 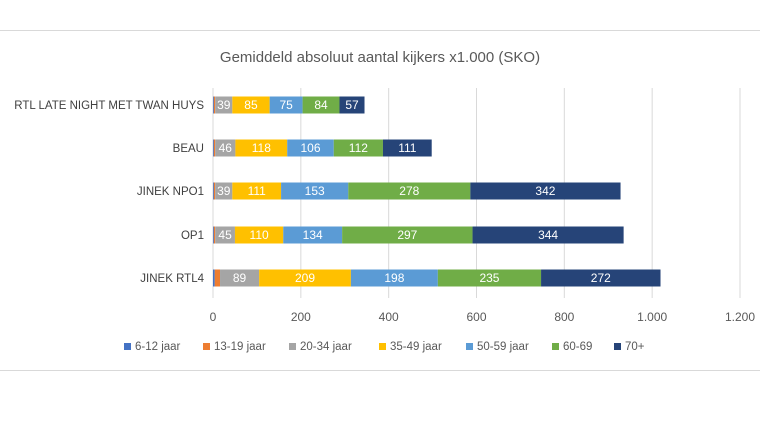 I want to click on category-label: BEAU, so click(x=188, y=149).